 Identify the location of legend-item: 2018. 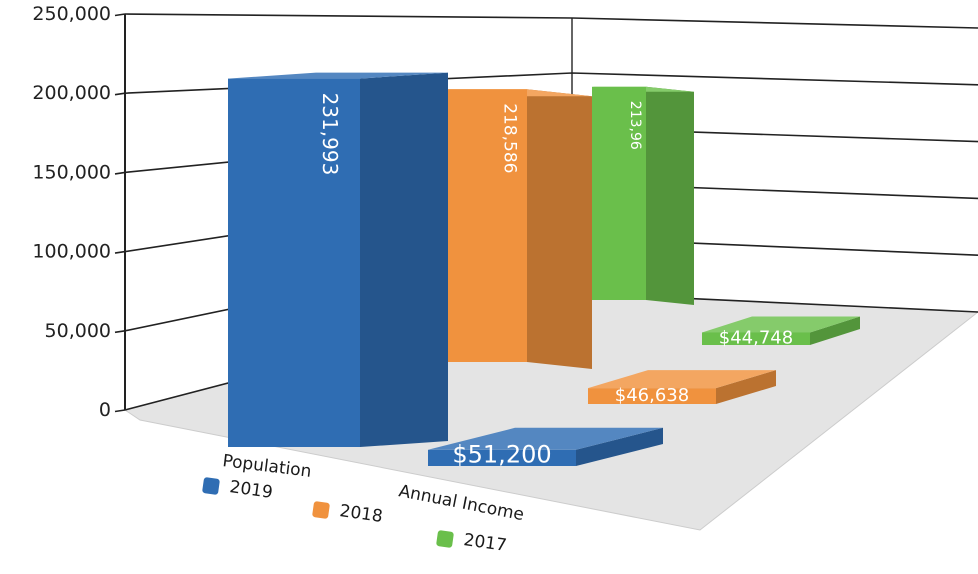
(348, 514).